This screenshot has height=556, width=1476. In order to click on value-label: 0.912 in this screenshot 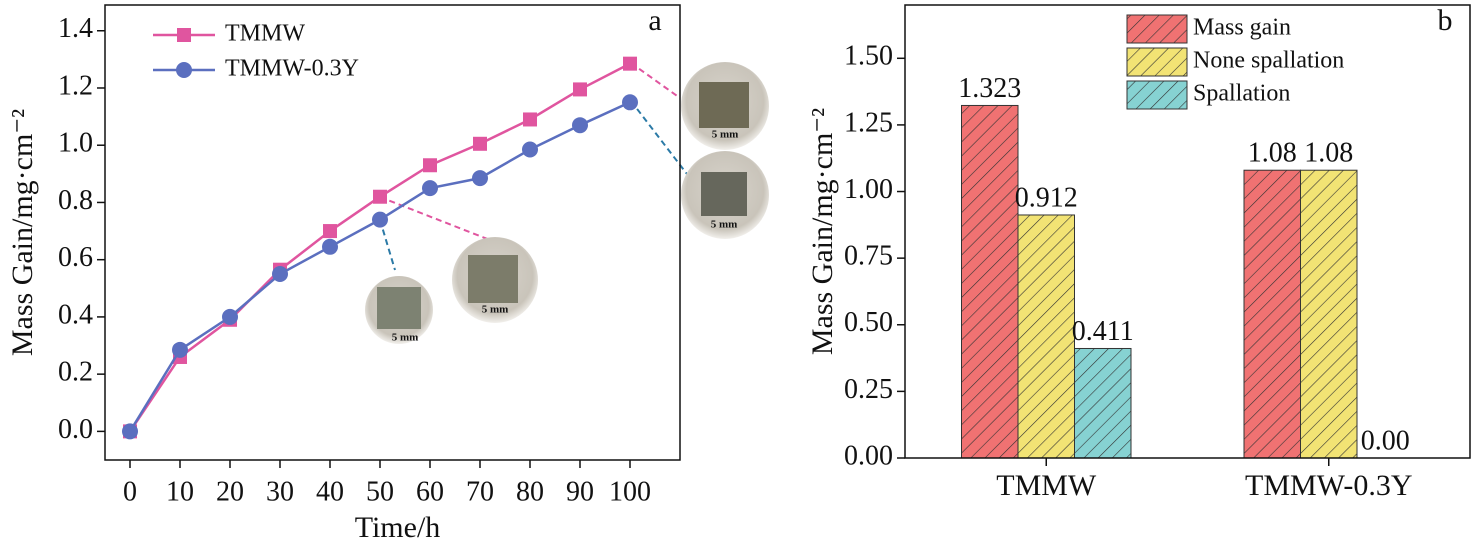, I will do `click(1046, 197)`.